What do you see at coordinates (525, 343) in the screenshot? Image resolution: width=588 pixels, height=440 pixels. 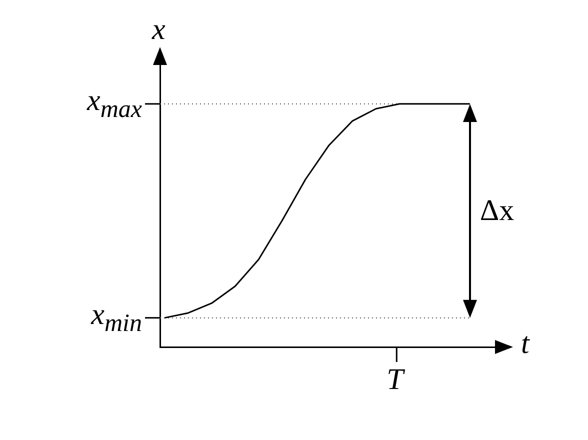 I see `x-axis-title: t` at bounding box center [525, 343].